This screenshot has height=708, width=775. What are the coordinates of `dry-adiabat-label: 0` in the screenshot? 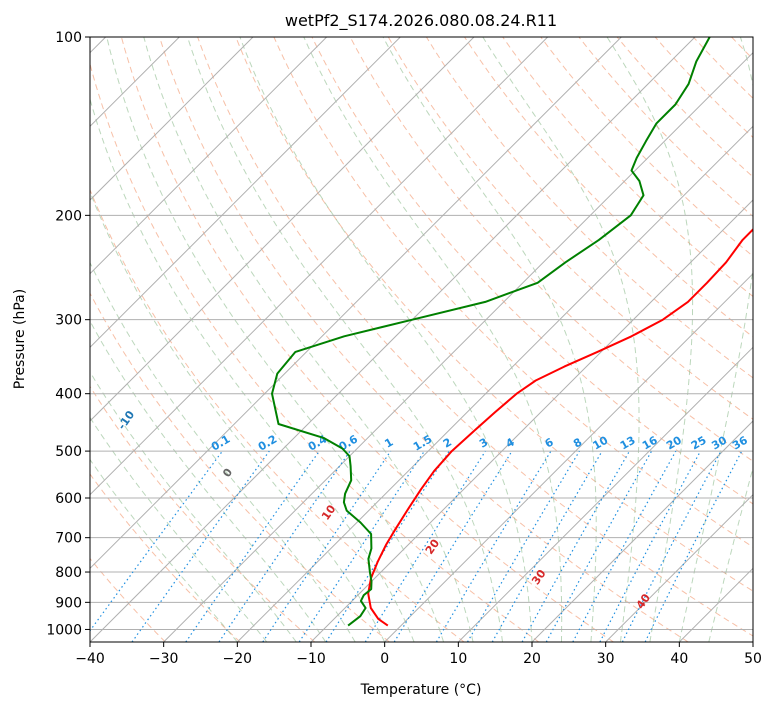 It's located at (227, 473).